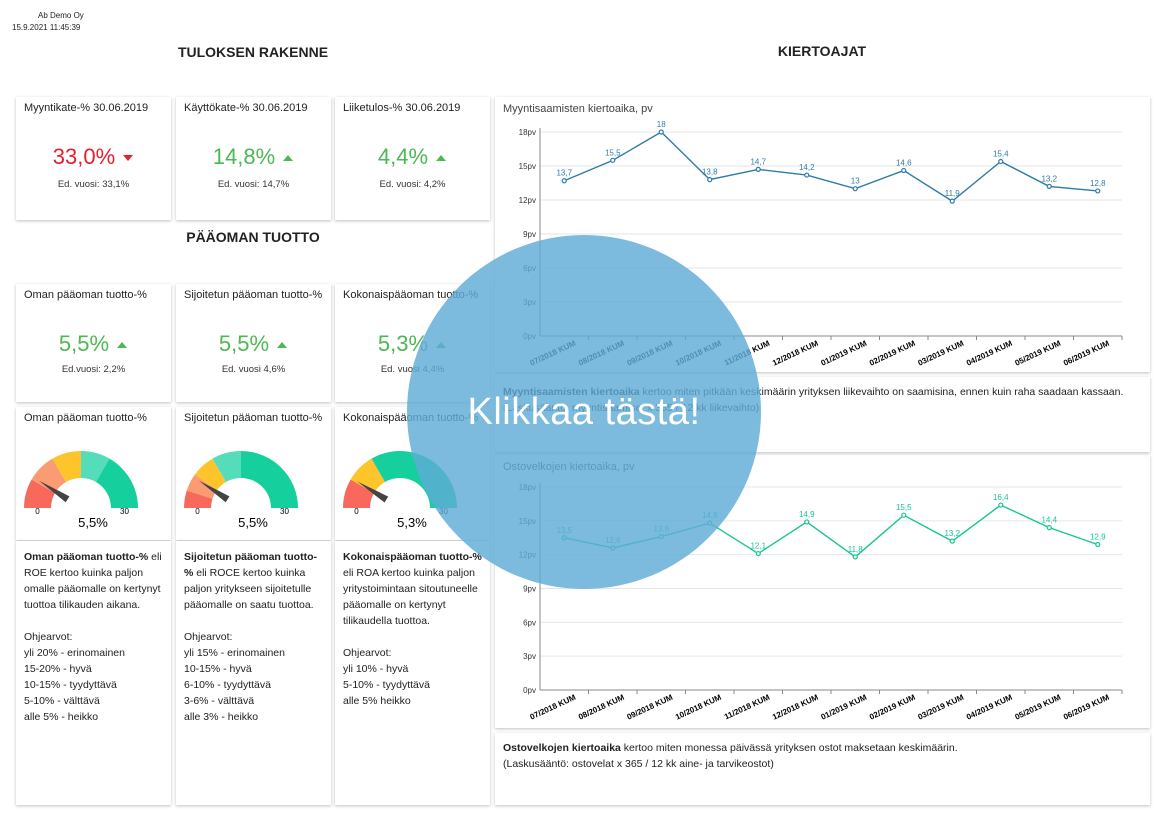  Describe the element at coordinates (830, 166) in the screenshot. I see `line` at that location.